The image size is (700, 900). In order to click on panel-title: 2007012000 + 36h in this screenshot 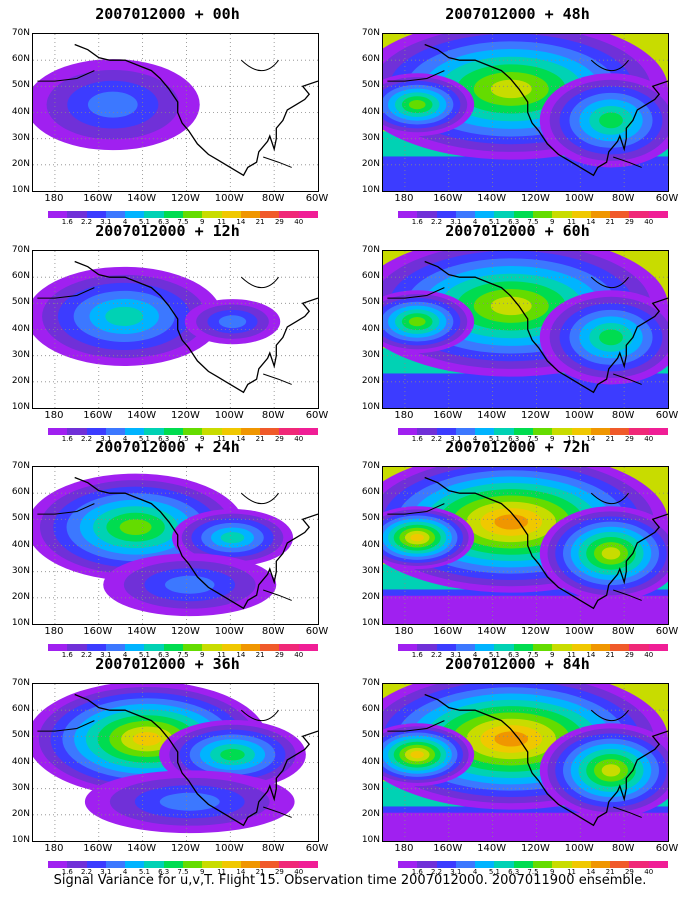, I will do `click(167, 664)`.